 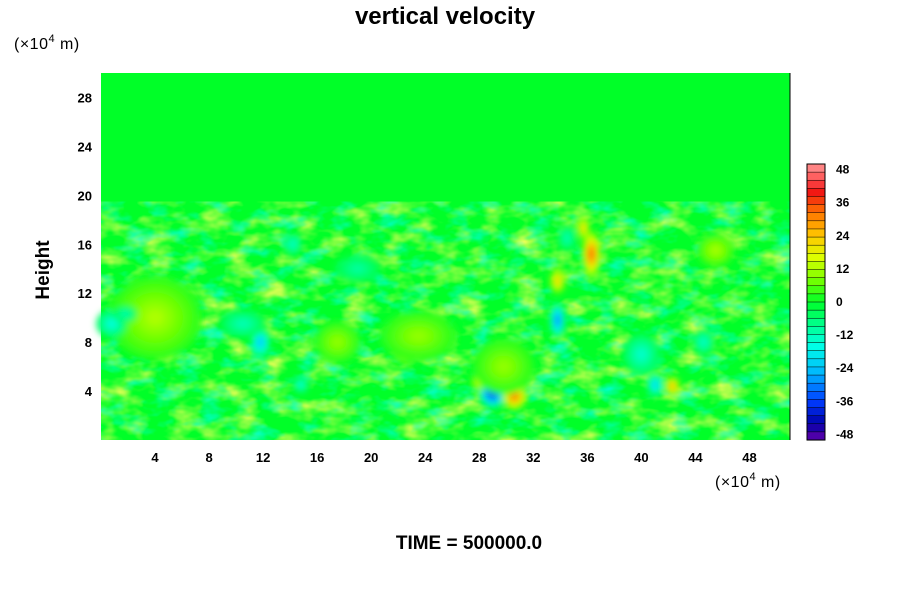 I want to click on x-tick-label: 16, so click(x=317, y=457).